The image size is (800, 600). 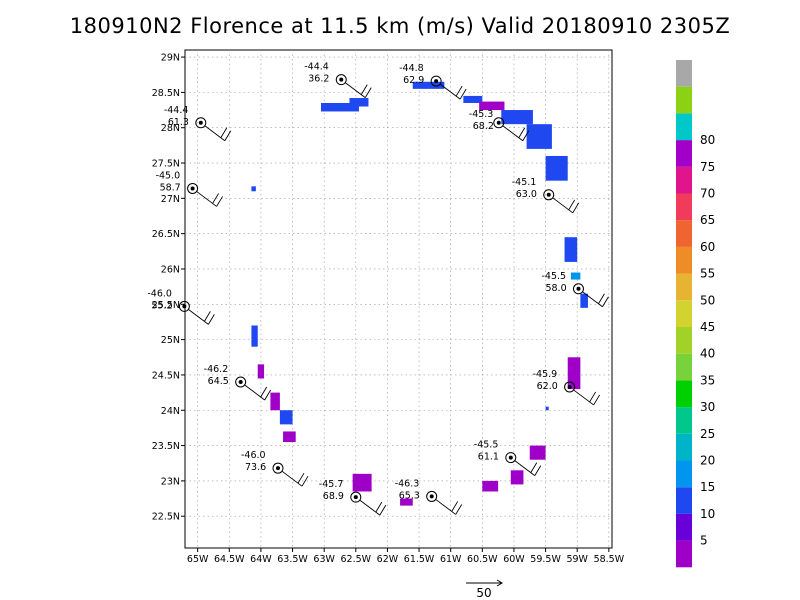 What do you see at coordinates (261, 559) in the screenshot?
I see `lon-tick-label: 64W` at bounding box center [261, 559].